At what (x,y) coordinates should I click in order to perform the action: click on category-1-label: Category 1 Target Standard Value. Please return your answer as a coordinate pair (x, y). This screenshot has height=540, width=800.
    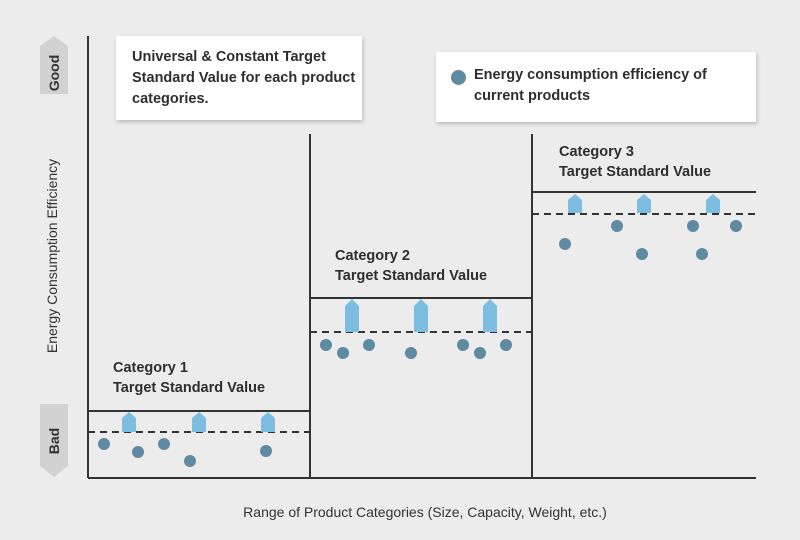
    Looking at the image, I should click on (189, 378).